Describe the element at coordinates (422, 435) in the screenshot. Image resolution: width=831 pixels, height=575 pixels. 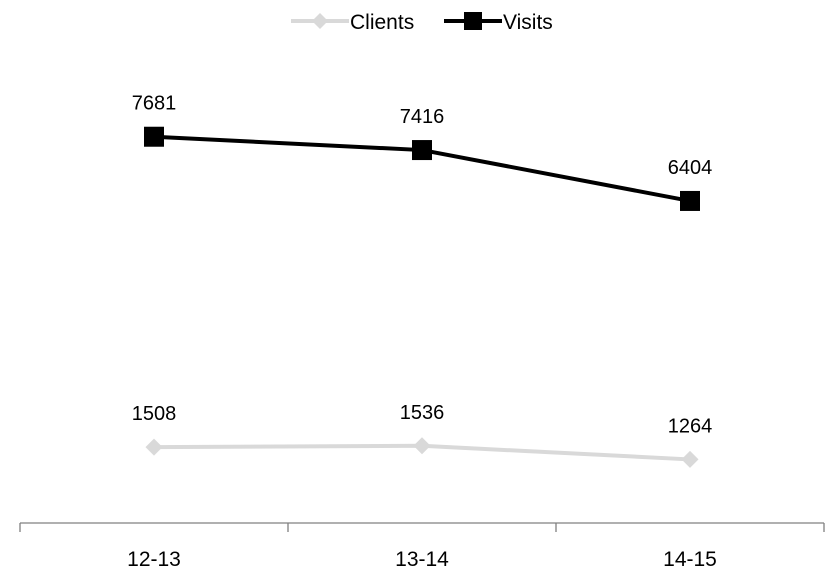
I see `series-clients: 1508 1536 1264` at that location.